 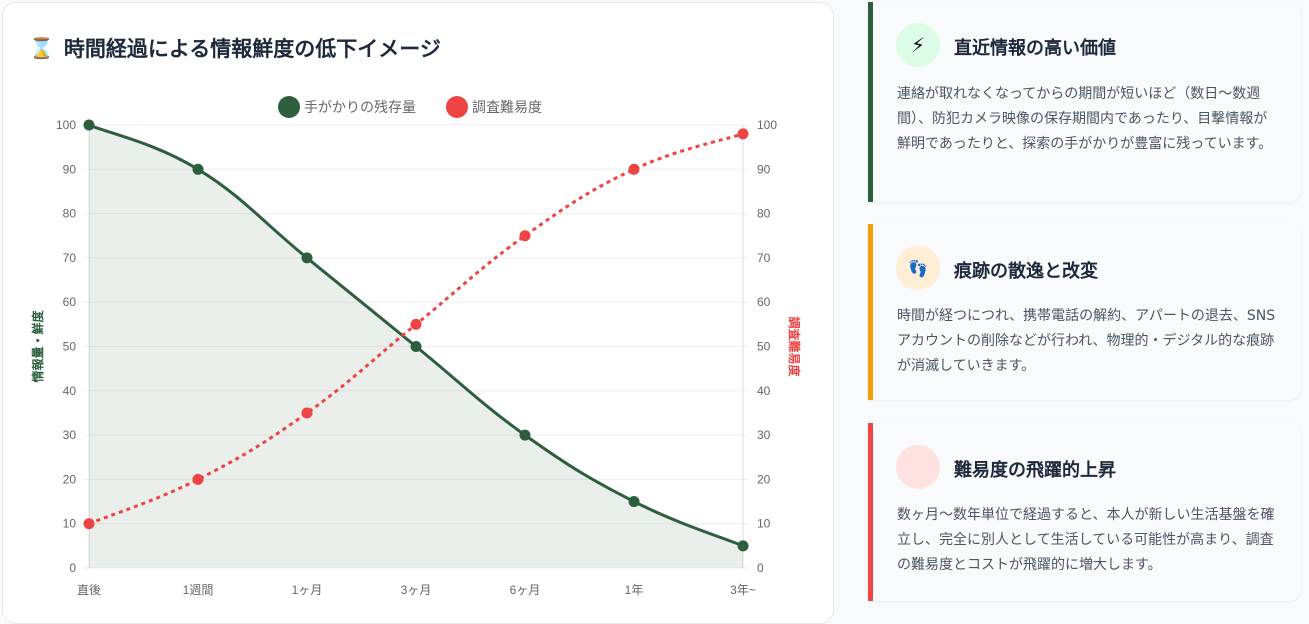 What do you see at coordinates (70, 479) in the screenshot?
I see `y-tick-label: 20` at bounding box center [70, 479].